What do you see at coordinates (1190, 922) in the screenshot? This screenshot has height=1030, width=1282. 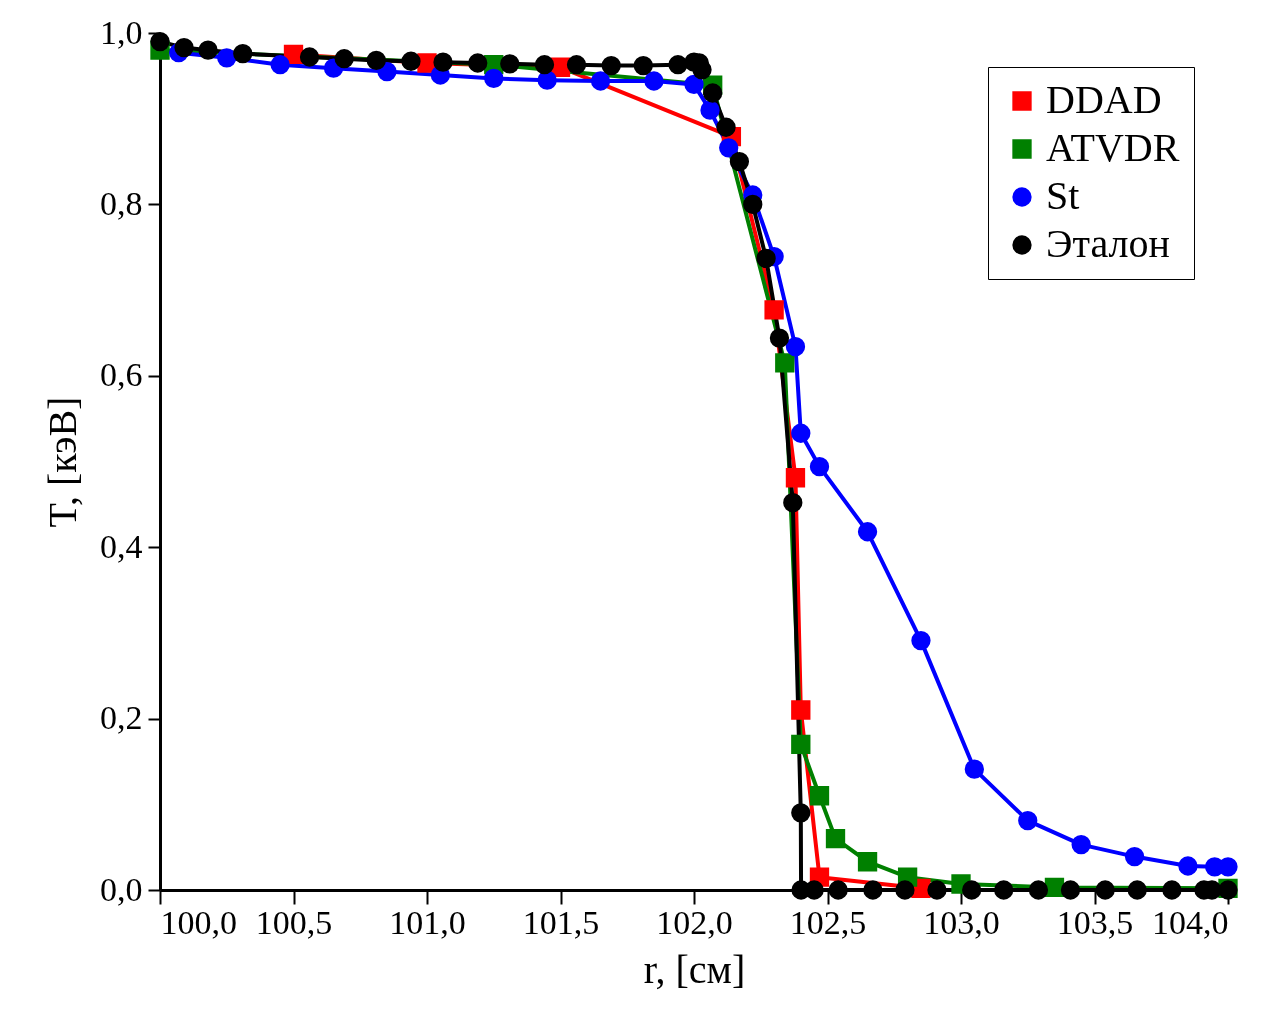 I see `x-tick-label: 104,0` at bounding box center [1190, 922].